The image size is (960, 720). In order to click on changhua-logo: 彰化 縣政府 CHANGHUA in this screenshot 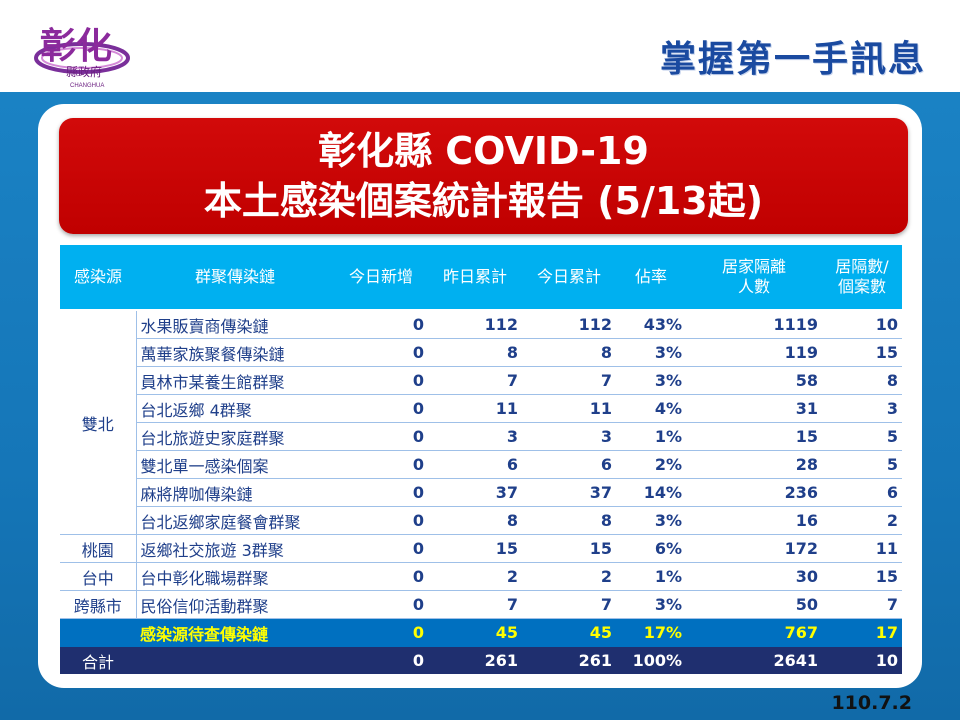, I will do `click(85, 52)`.